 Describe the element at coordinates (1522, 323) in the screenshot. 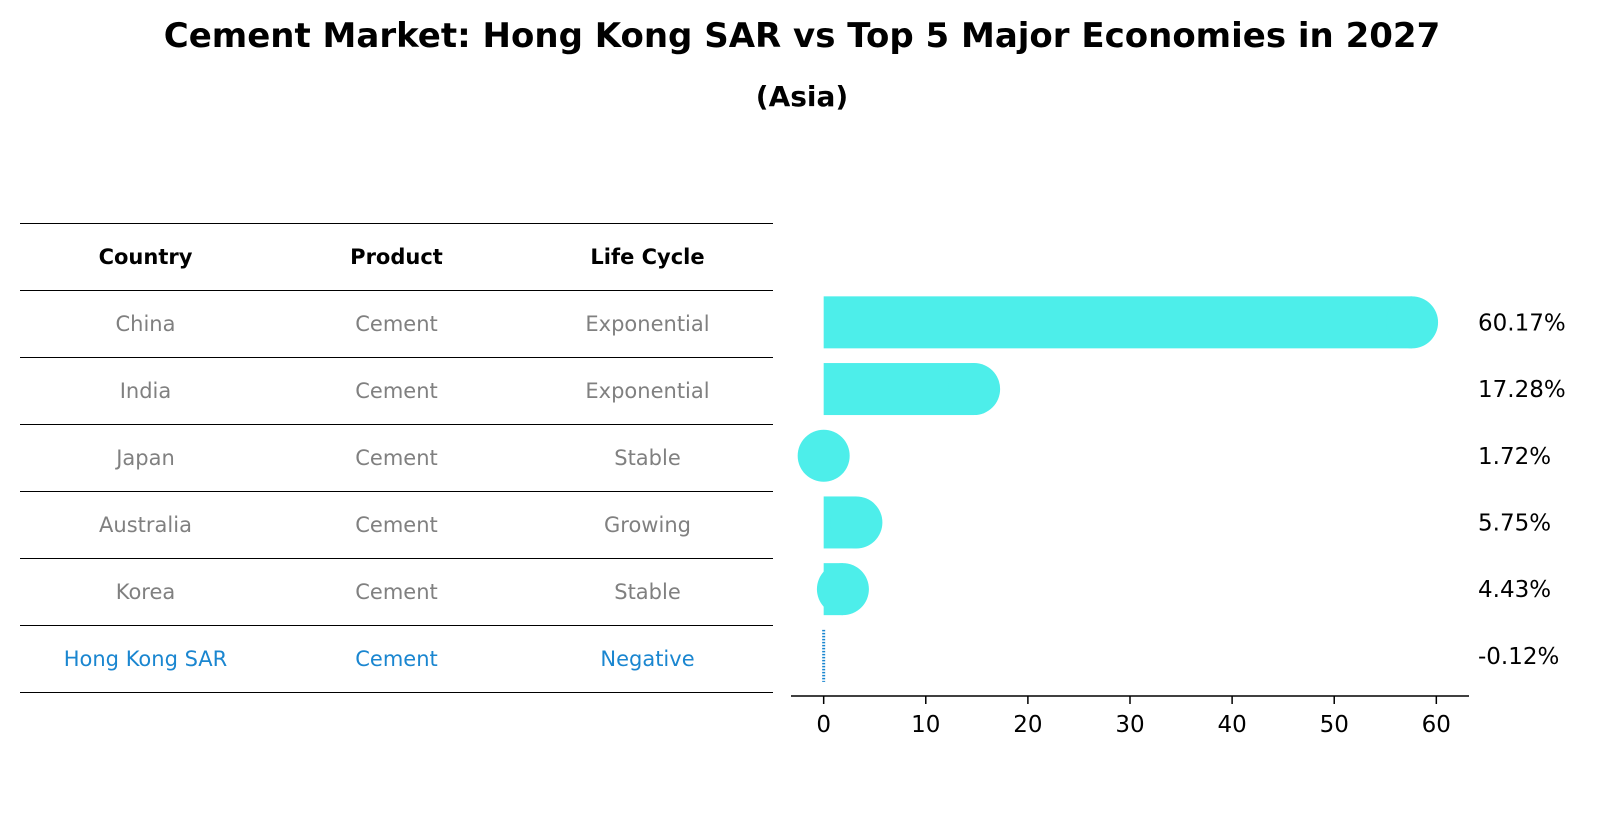

I see `value-label-0: 60.17%` at that location.